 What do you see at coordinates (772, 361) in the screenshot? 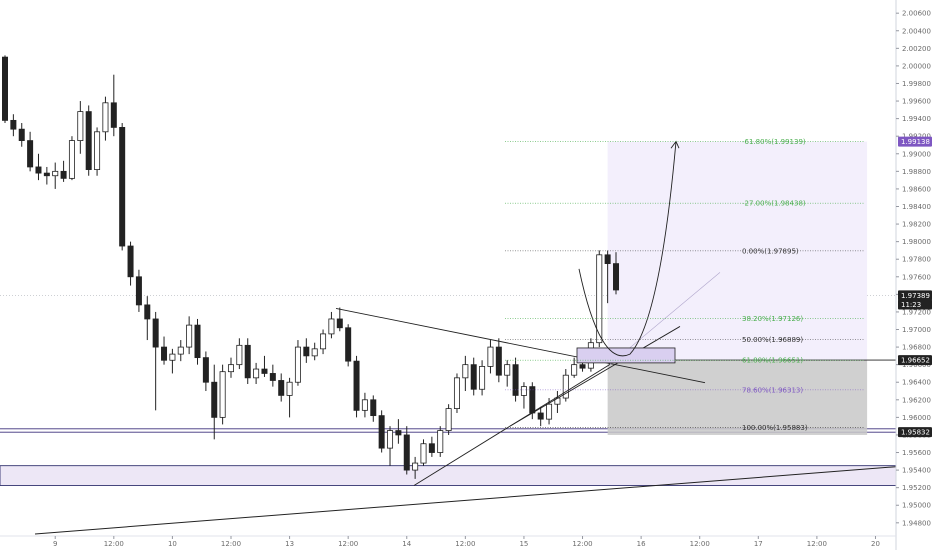
I see `fib-level-label: 61.80%(1.96651)` at bounding box center [772, 361].